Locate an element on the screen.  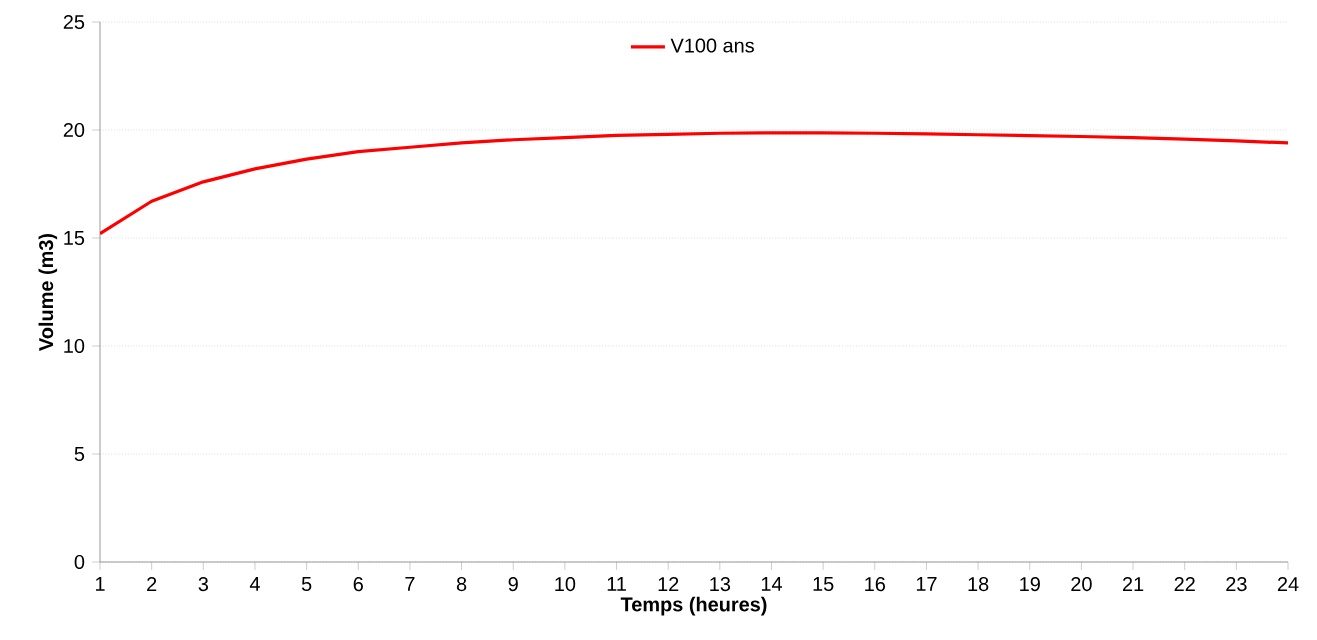
x-tick-label: 11 is located at coordinates (616, 584).